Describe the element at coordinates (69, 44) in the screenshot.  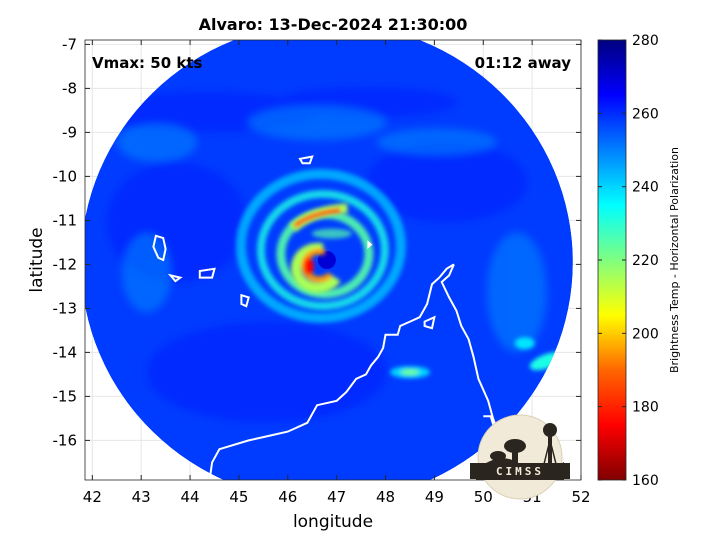
I see `y-tick-label: -7` at that location.